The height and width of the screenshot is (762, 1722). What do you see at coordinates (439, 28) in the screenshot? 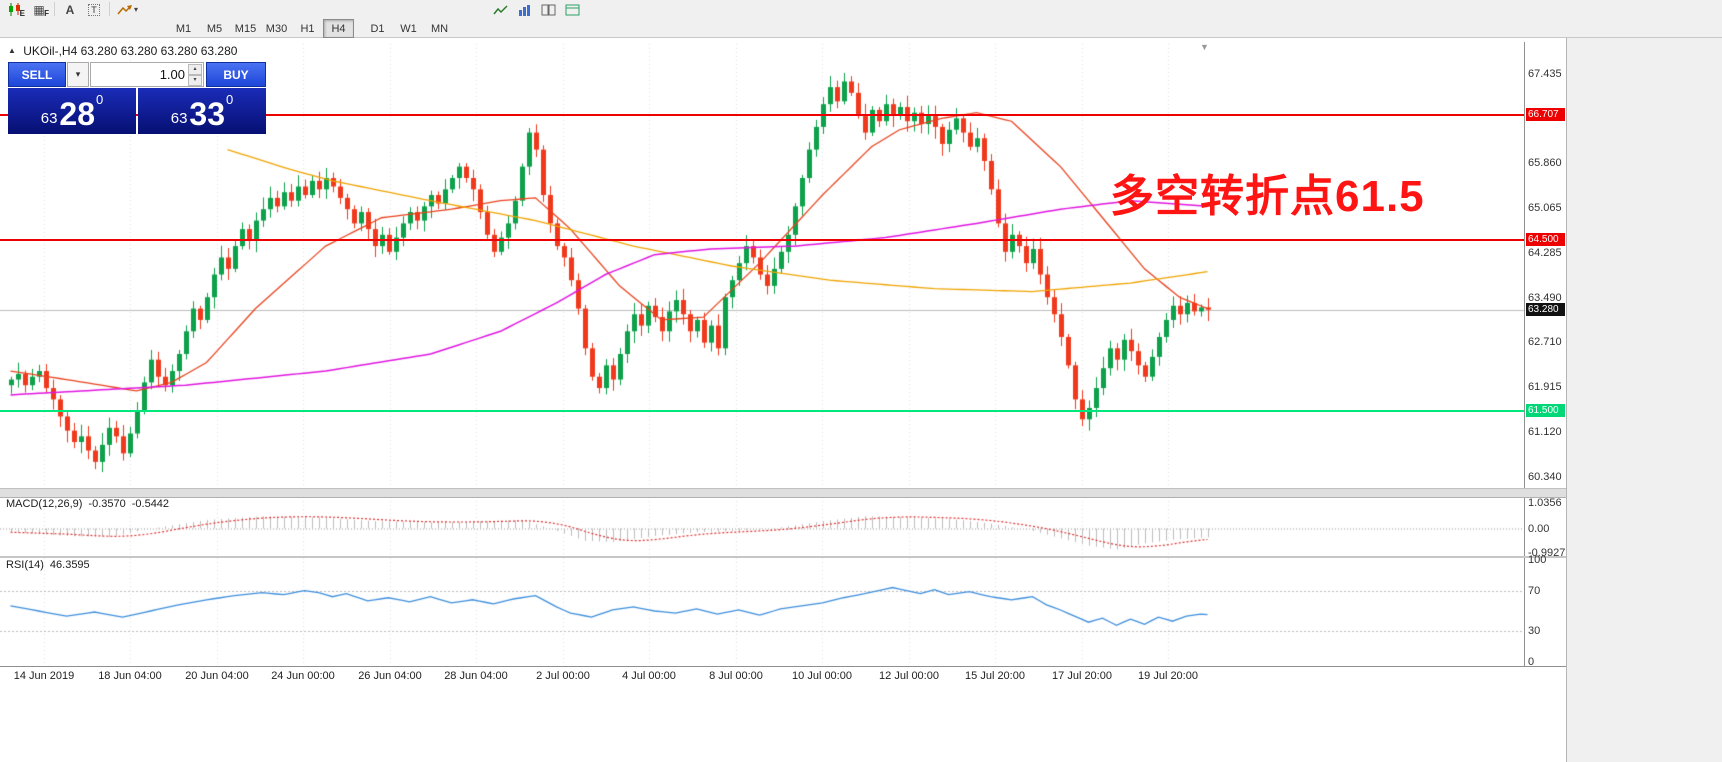
I see `timeframe-mn: MN` at bounding box center [439, 28].